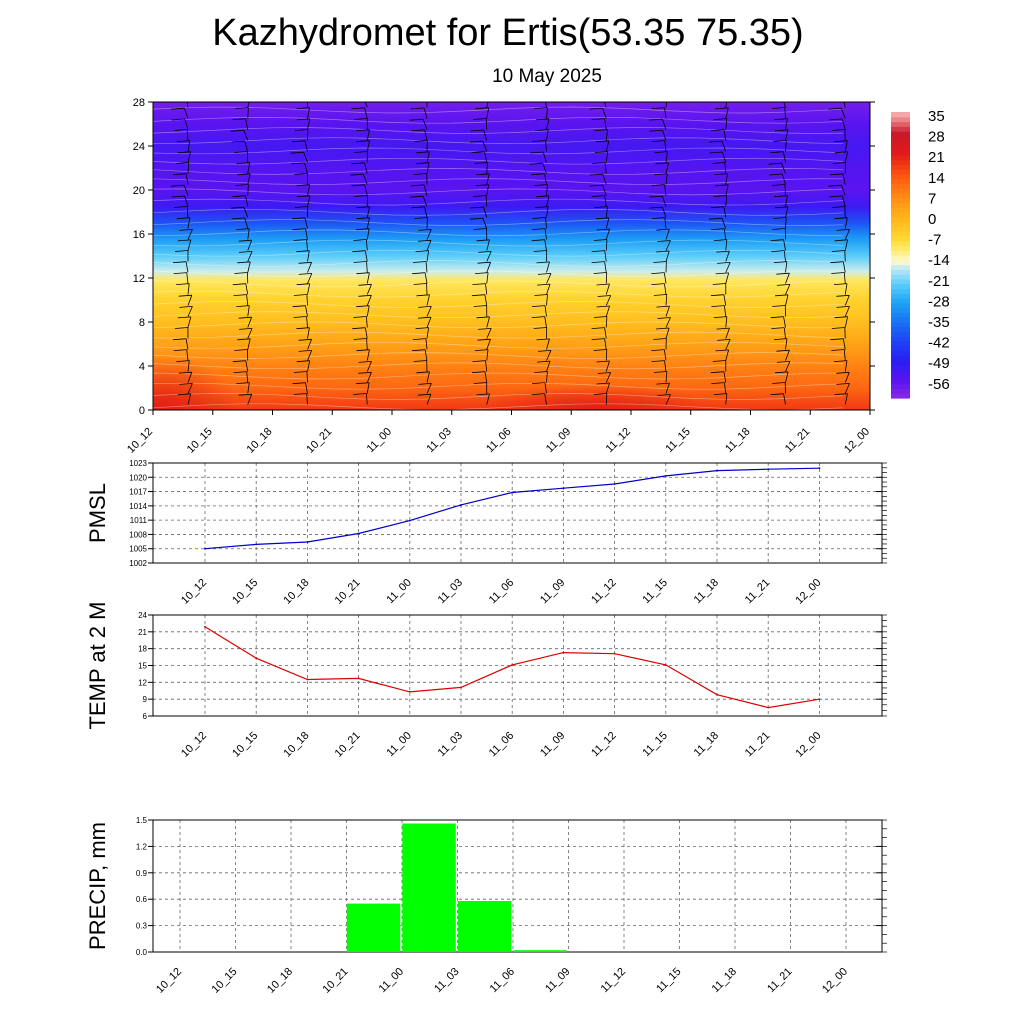 This screenshot has width=1024, height=1024. Describe the element at coordinates (392, 981) in the screenshot. I see `x-tick-label: 11_00` at that location.